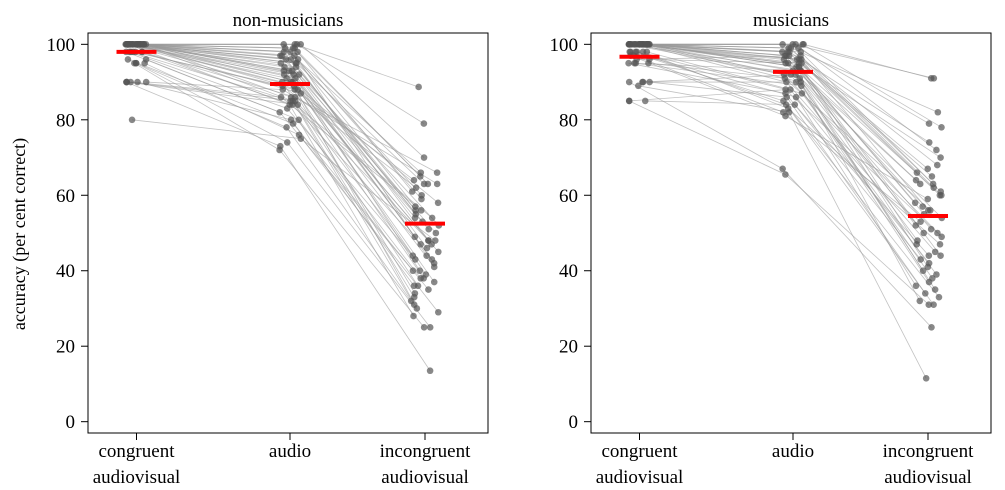 The width and height of the screenshot is (1005, 490). I want to click on y-tick-label: 100, so click(61, 45).